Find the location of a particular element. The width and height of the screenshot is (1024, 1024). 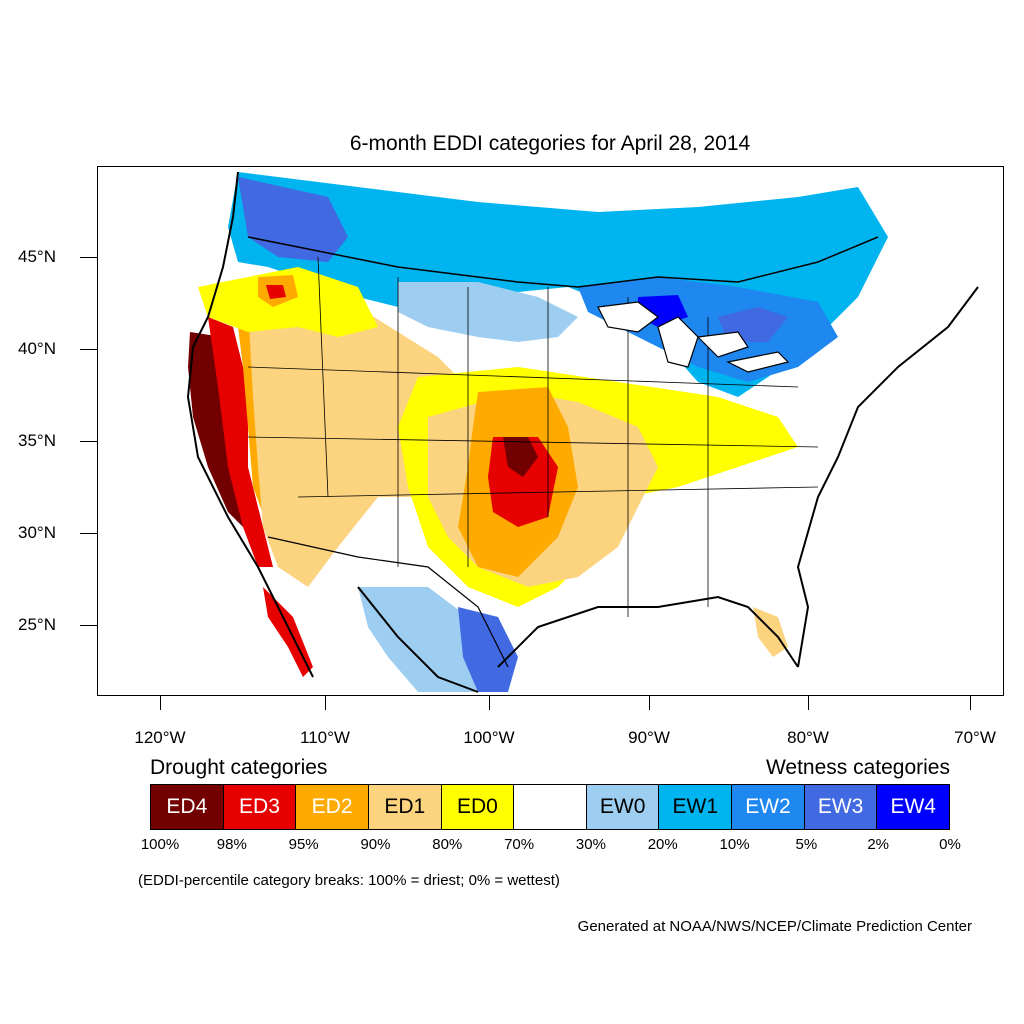

region-florida-ed1 is located at coordinates (770, 632).